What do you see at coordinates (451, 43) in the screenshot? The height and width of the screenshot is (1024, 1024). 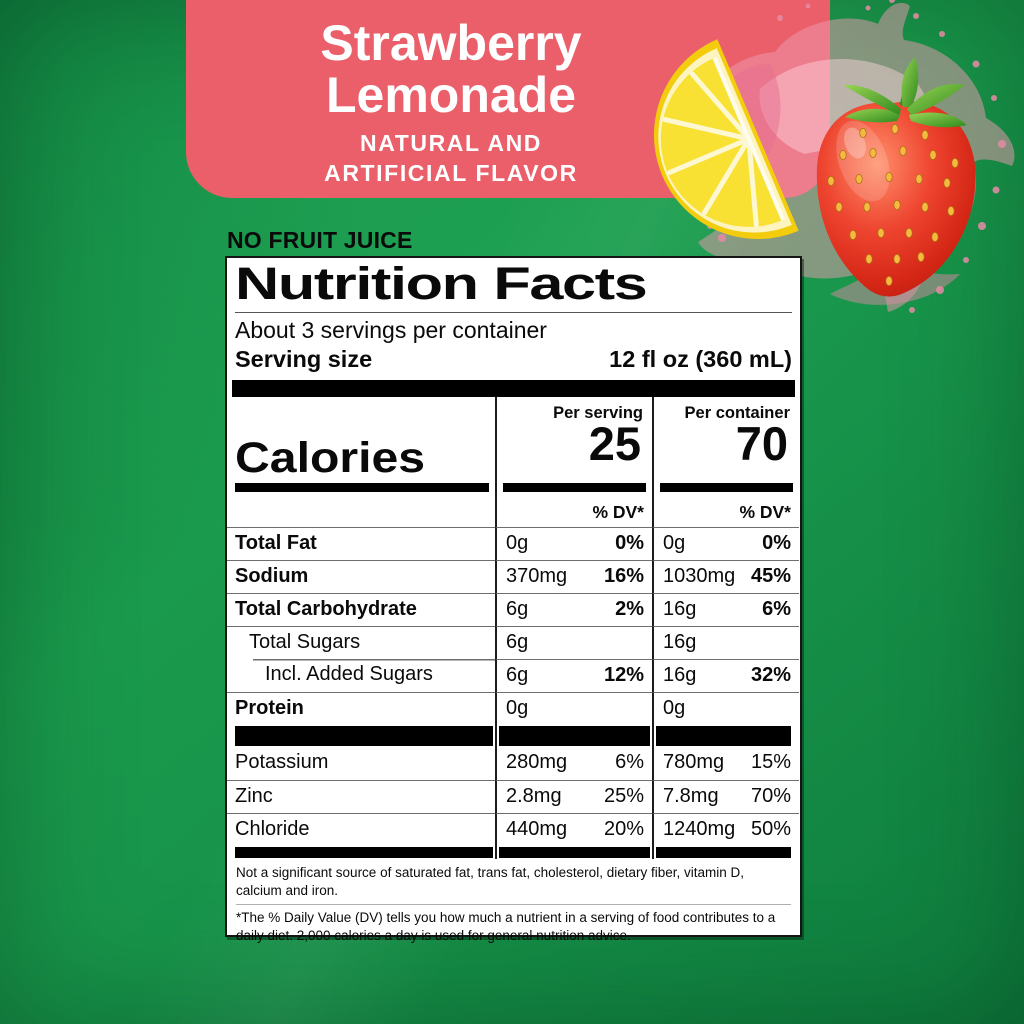 I see `flavor-title-line1: Strawberry` at bounding box center [451, 43].